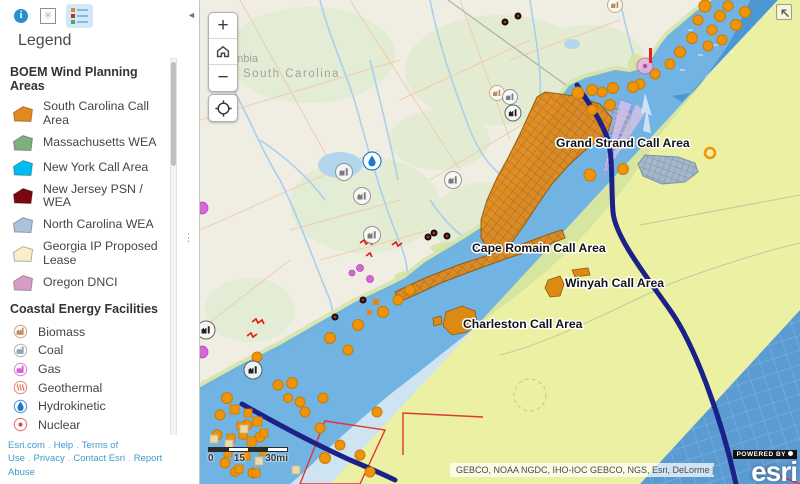  I want to click on legend-item-oregon-dnci: Oregon DNCI, so click(89, 283).